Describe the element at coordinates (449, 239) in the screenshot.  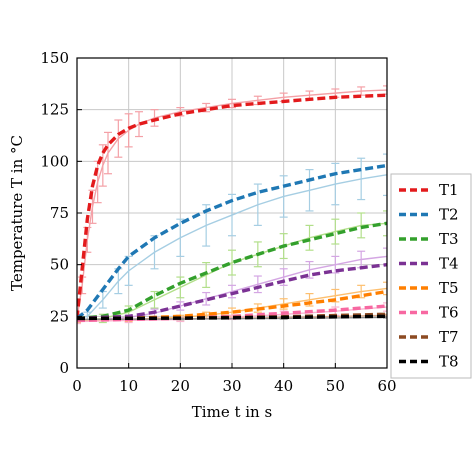
I see `legend-label: T3` at that location.